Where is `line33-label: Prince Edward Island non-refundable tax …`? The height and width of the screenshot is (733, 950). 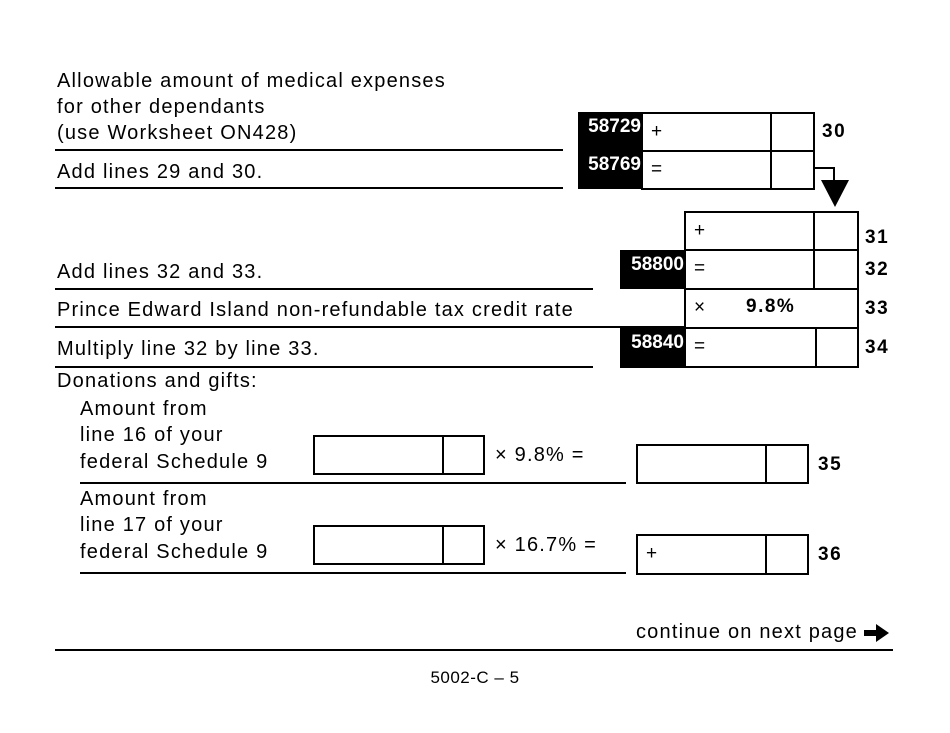 line33-label: Prince Edward Island non-refundable tax … is located at coordinates (316, 310).